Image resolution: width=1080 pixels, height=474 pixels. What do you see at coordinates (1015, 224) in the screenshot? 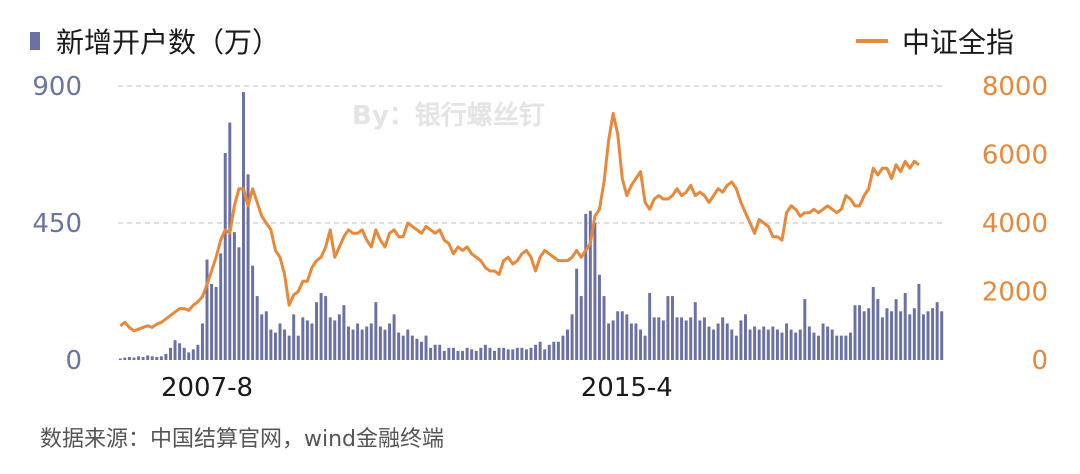
I see `right-tick-label: 4000` at bounding box center [1015, 224].